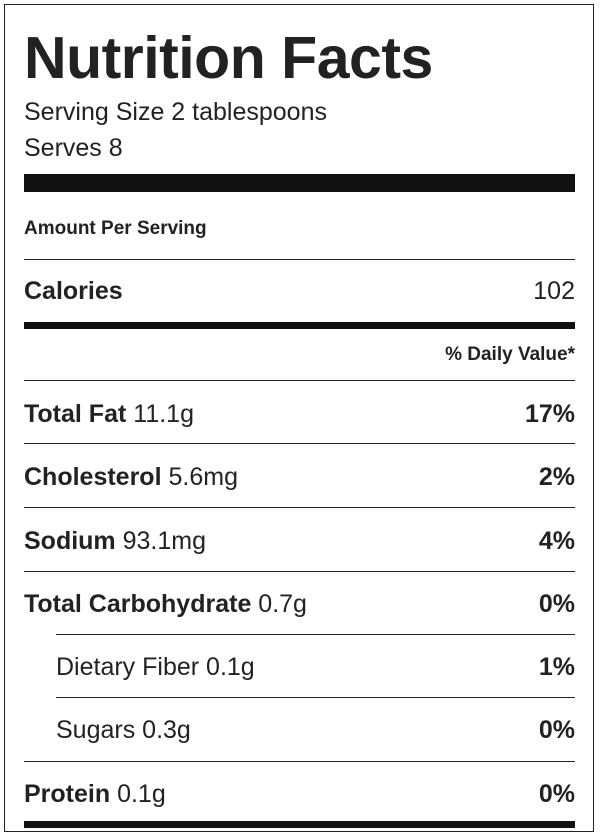  What do you see at coordinates (299, 794) in the screenshot?
I see `nutrient-row-protein: Protein 0.1g 0%` at bounding box center [299, 794].